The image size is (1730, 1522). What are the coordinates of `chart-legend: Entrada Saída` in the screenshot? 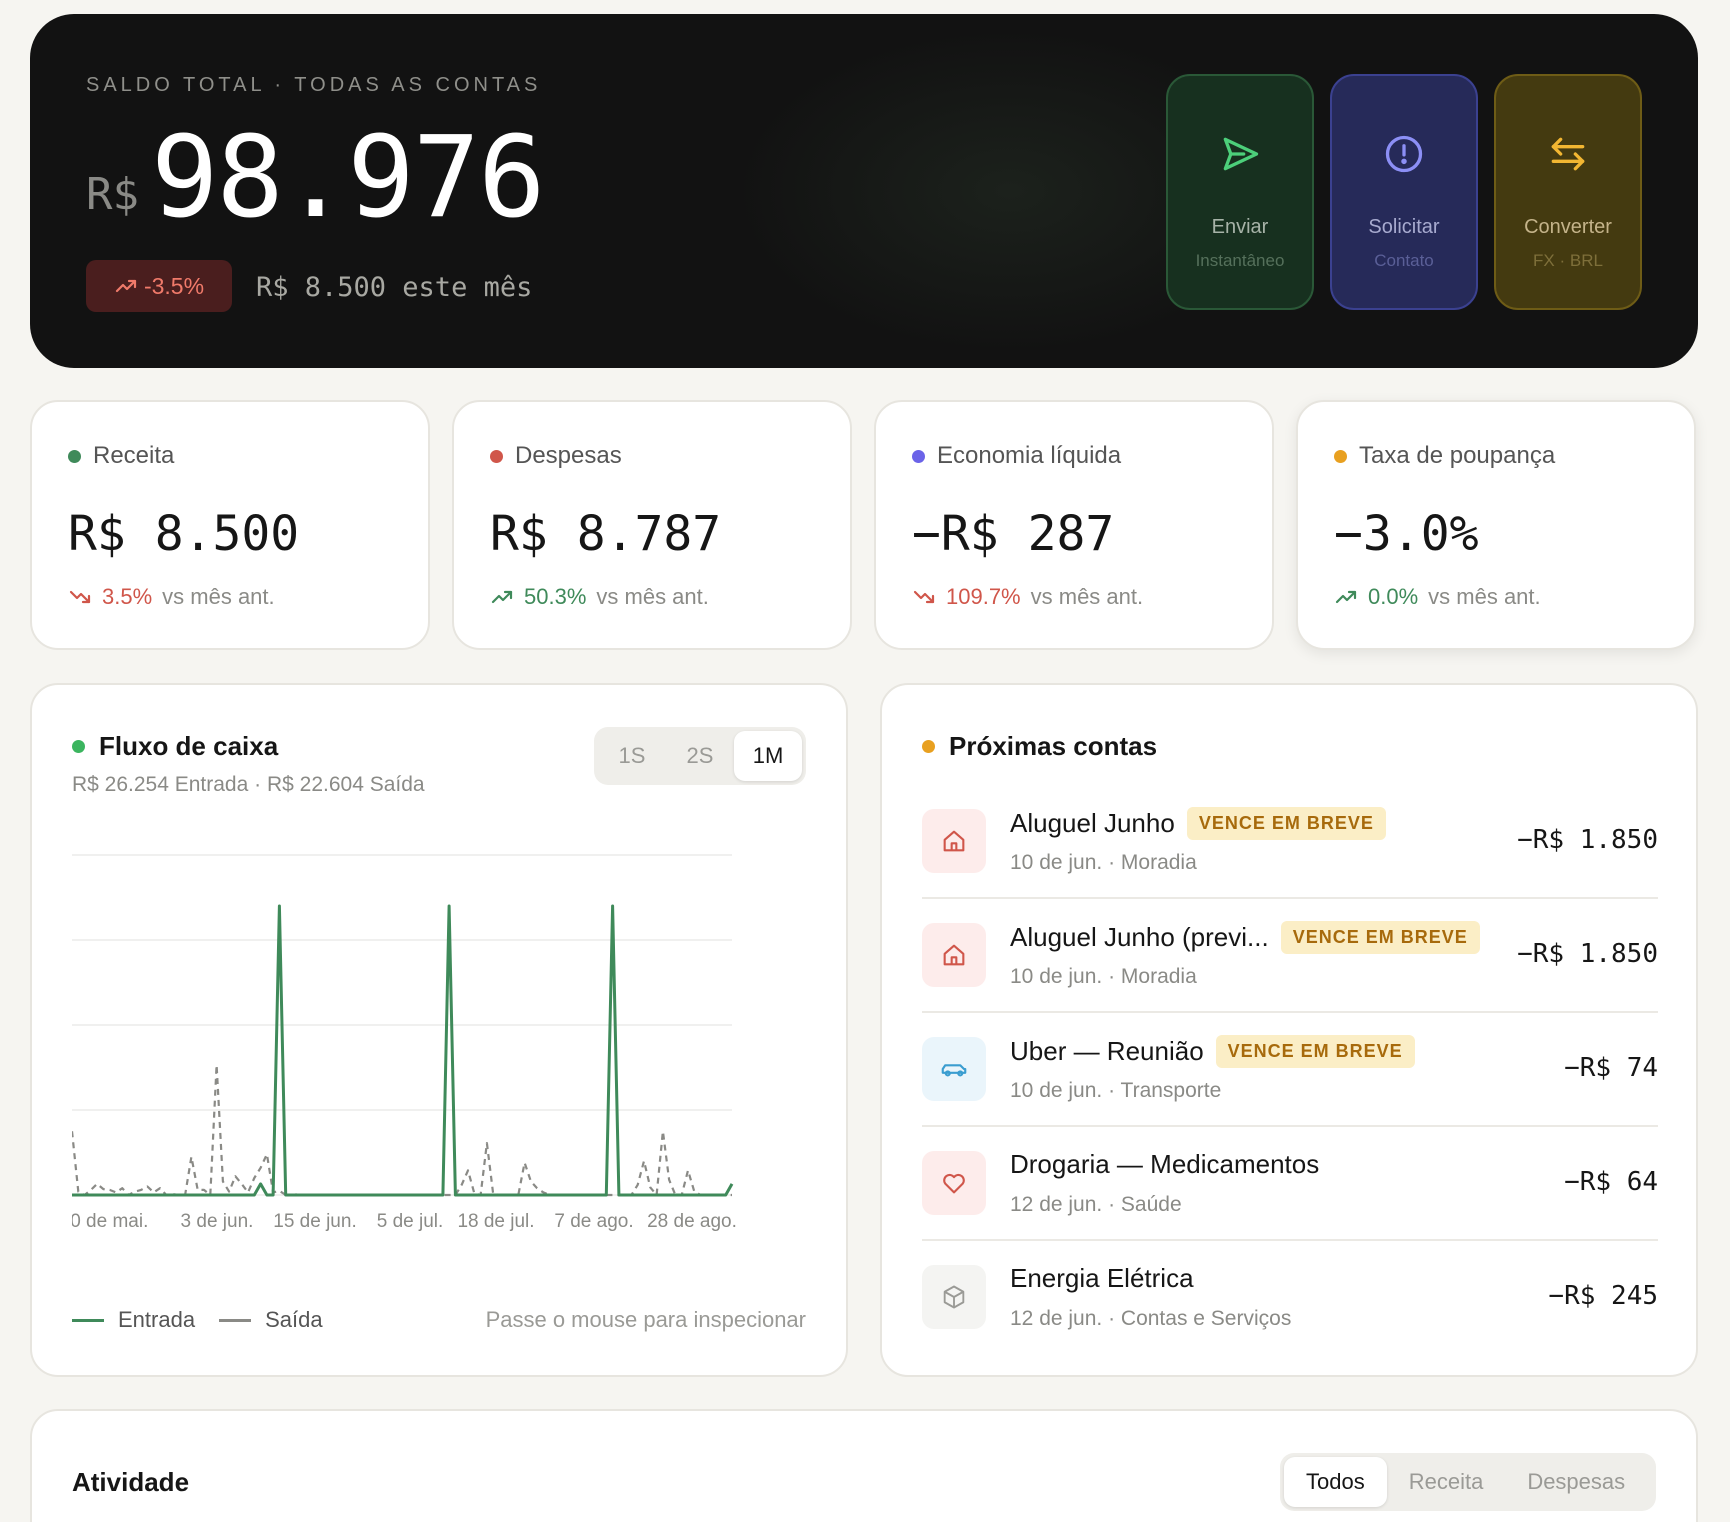 It's located at (197, 1320).